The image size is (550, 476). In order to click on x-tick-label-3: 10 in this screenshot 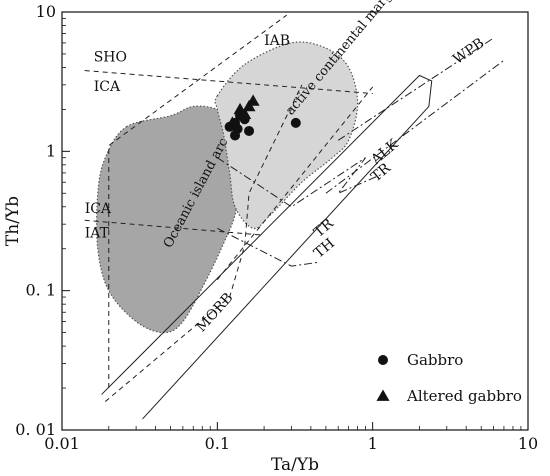, I will do `click(528, 443)`.